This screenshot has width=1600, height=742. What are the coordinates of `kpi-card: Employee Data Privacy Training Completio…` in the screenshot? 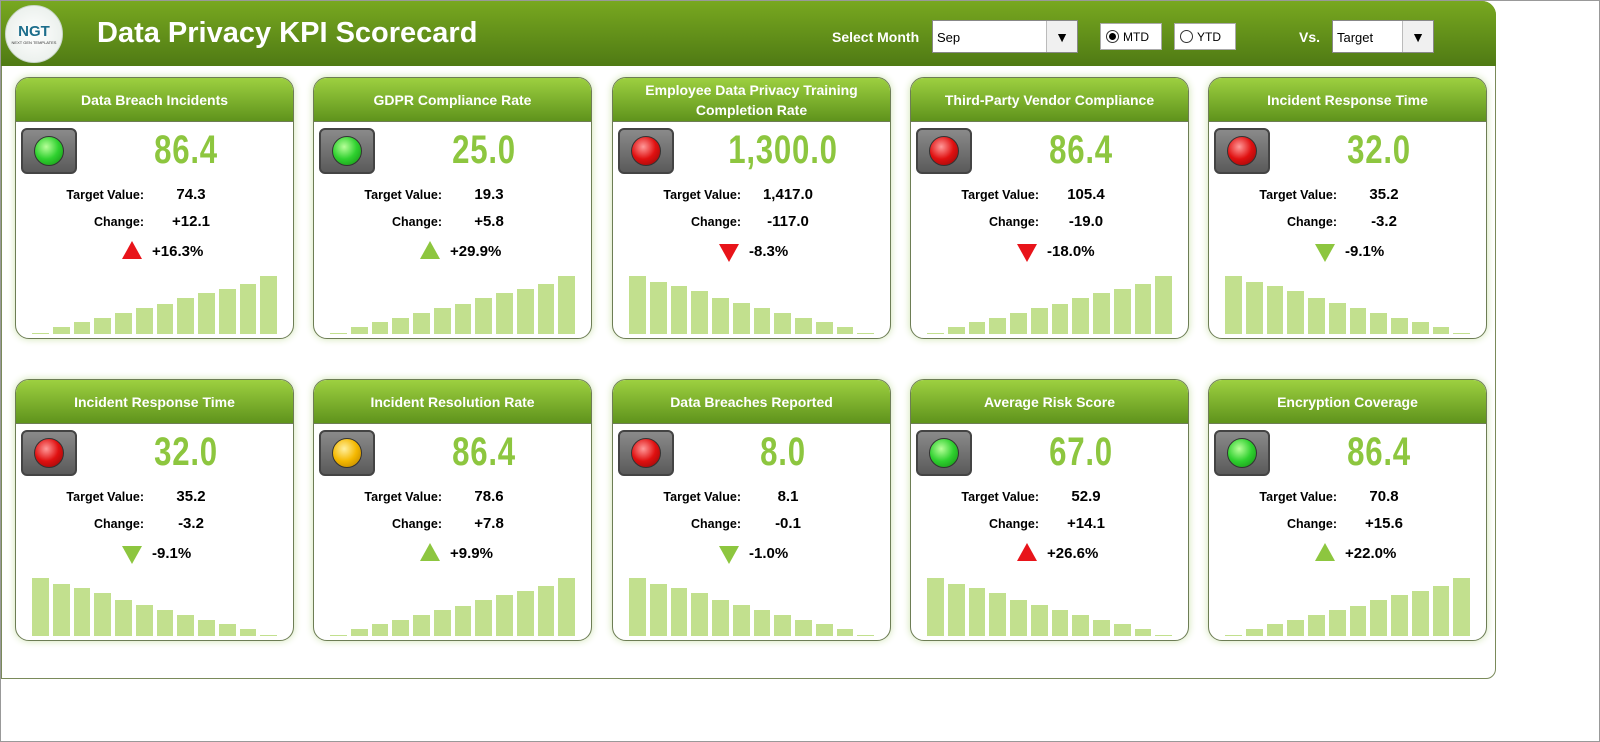 It's located at (751, 208).